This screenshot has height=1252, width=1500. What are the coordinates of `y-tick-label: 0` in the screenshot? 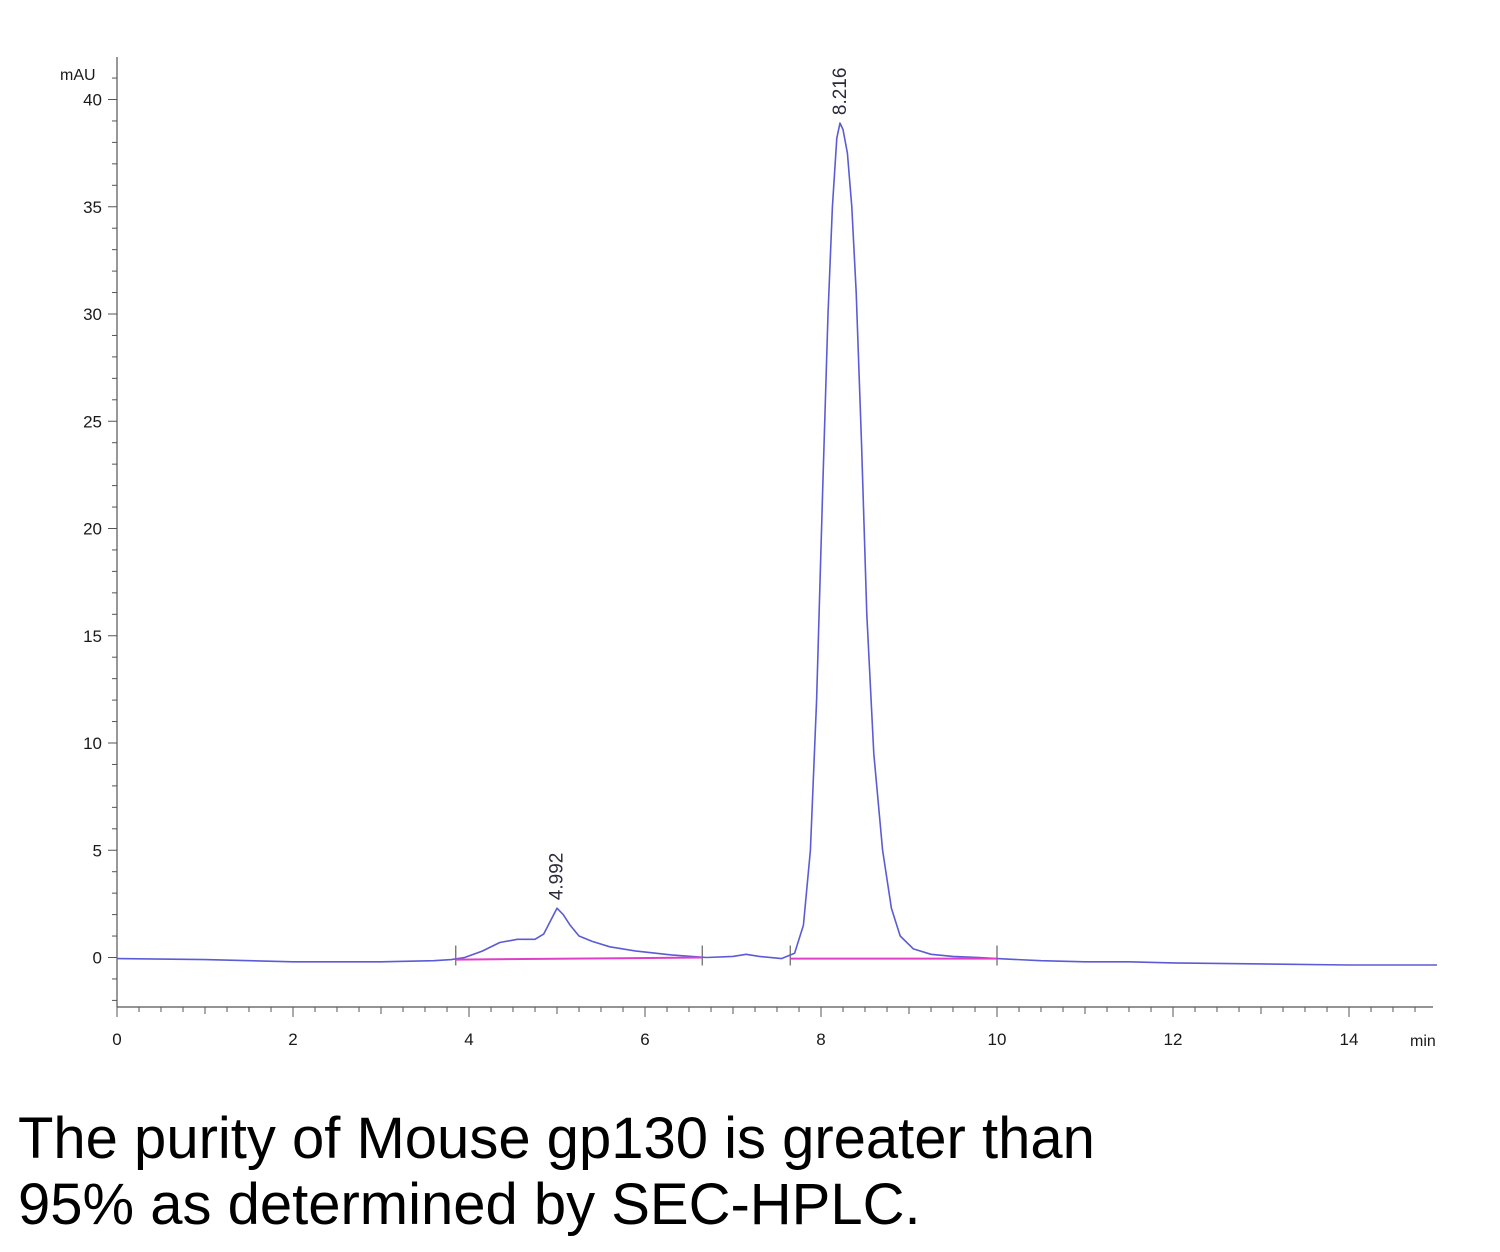 It's located at (97, 958).